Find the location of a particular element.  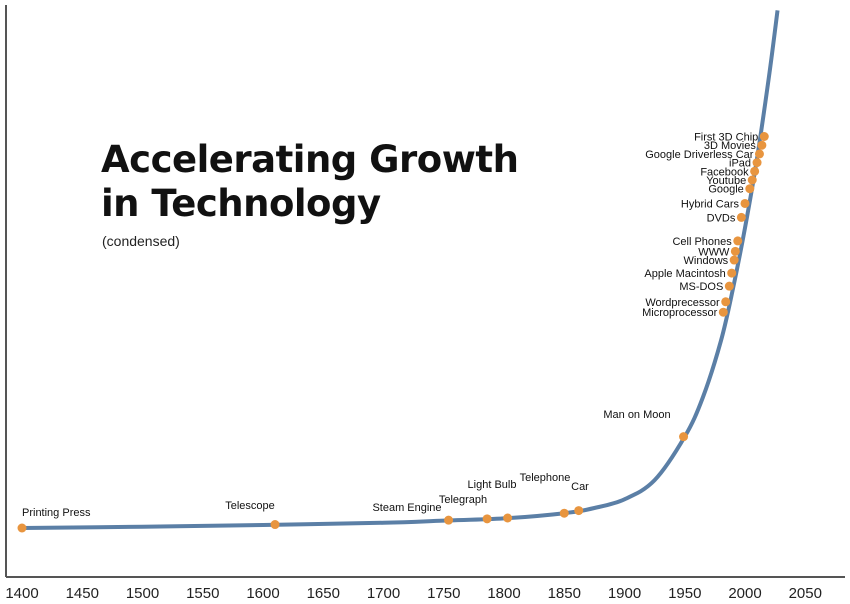

event-label: Wordprecessor is located at coordinates (682, 303).